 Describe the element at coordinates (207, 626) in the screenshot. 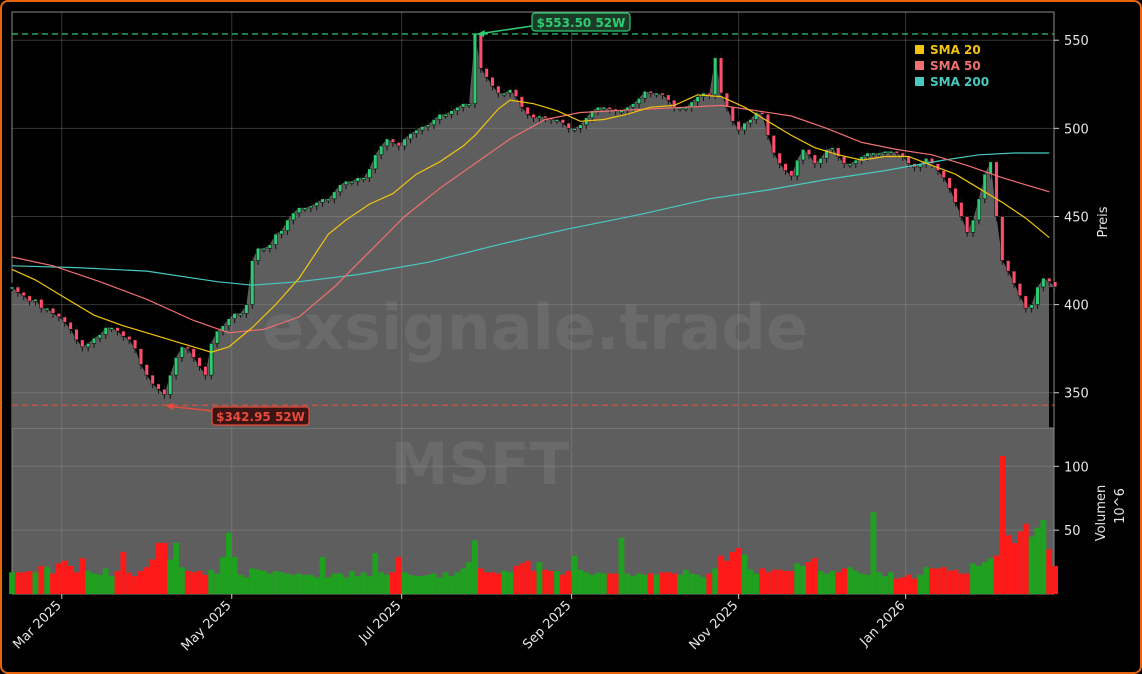

I see `x-tick-label: May 2025` at that location.